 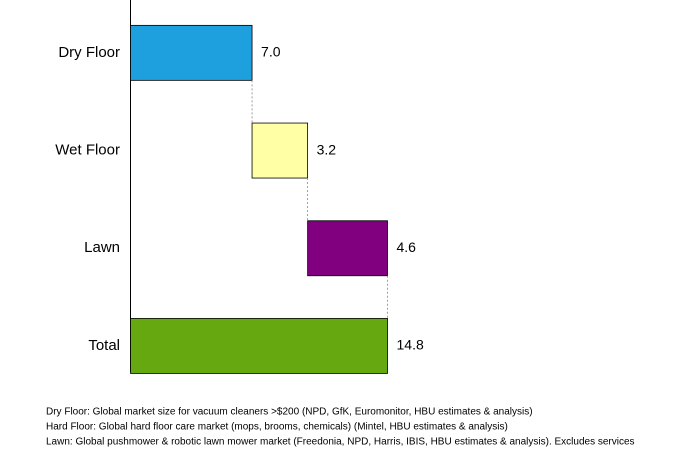 I want to click on value-label: 7.0, so click(x=271, y=52).